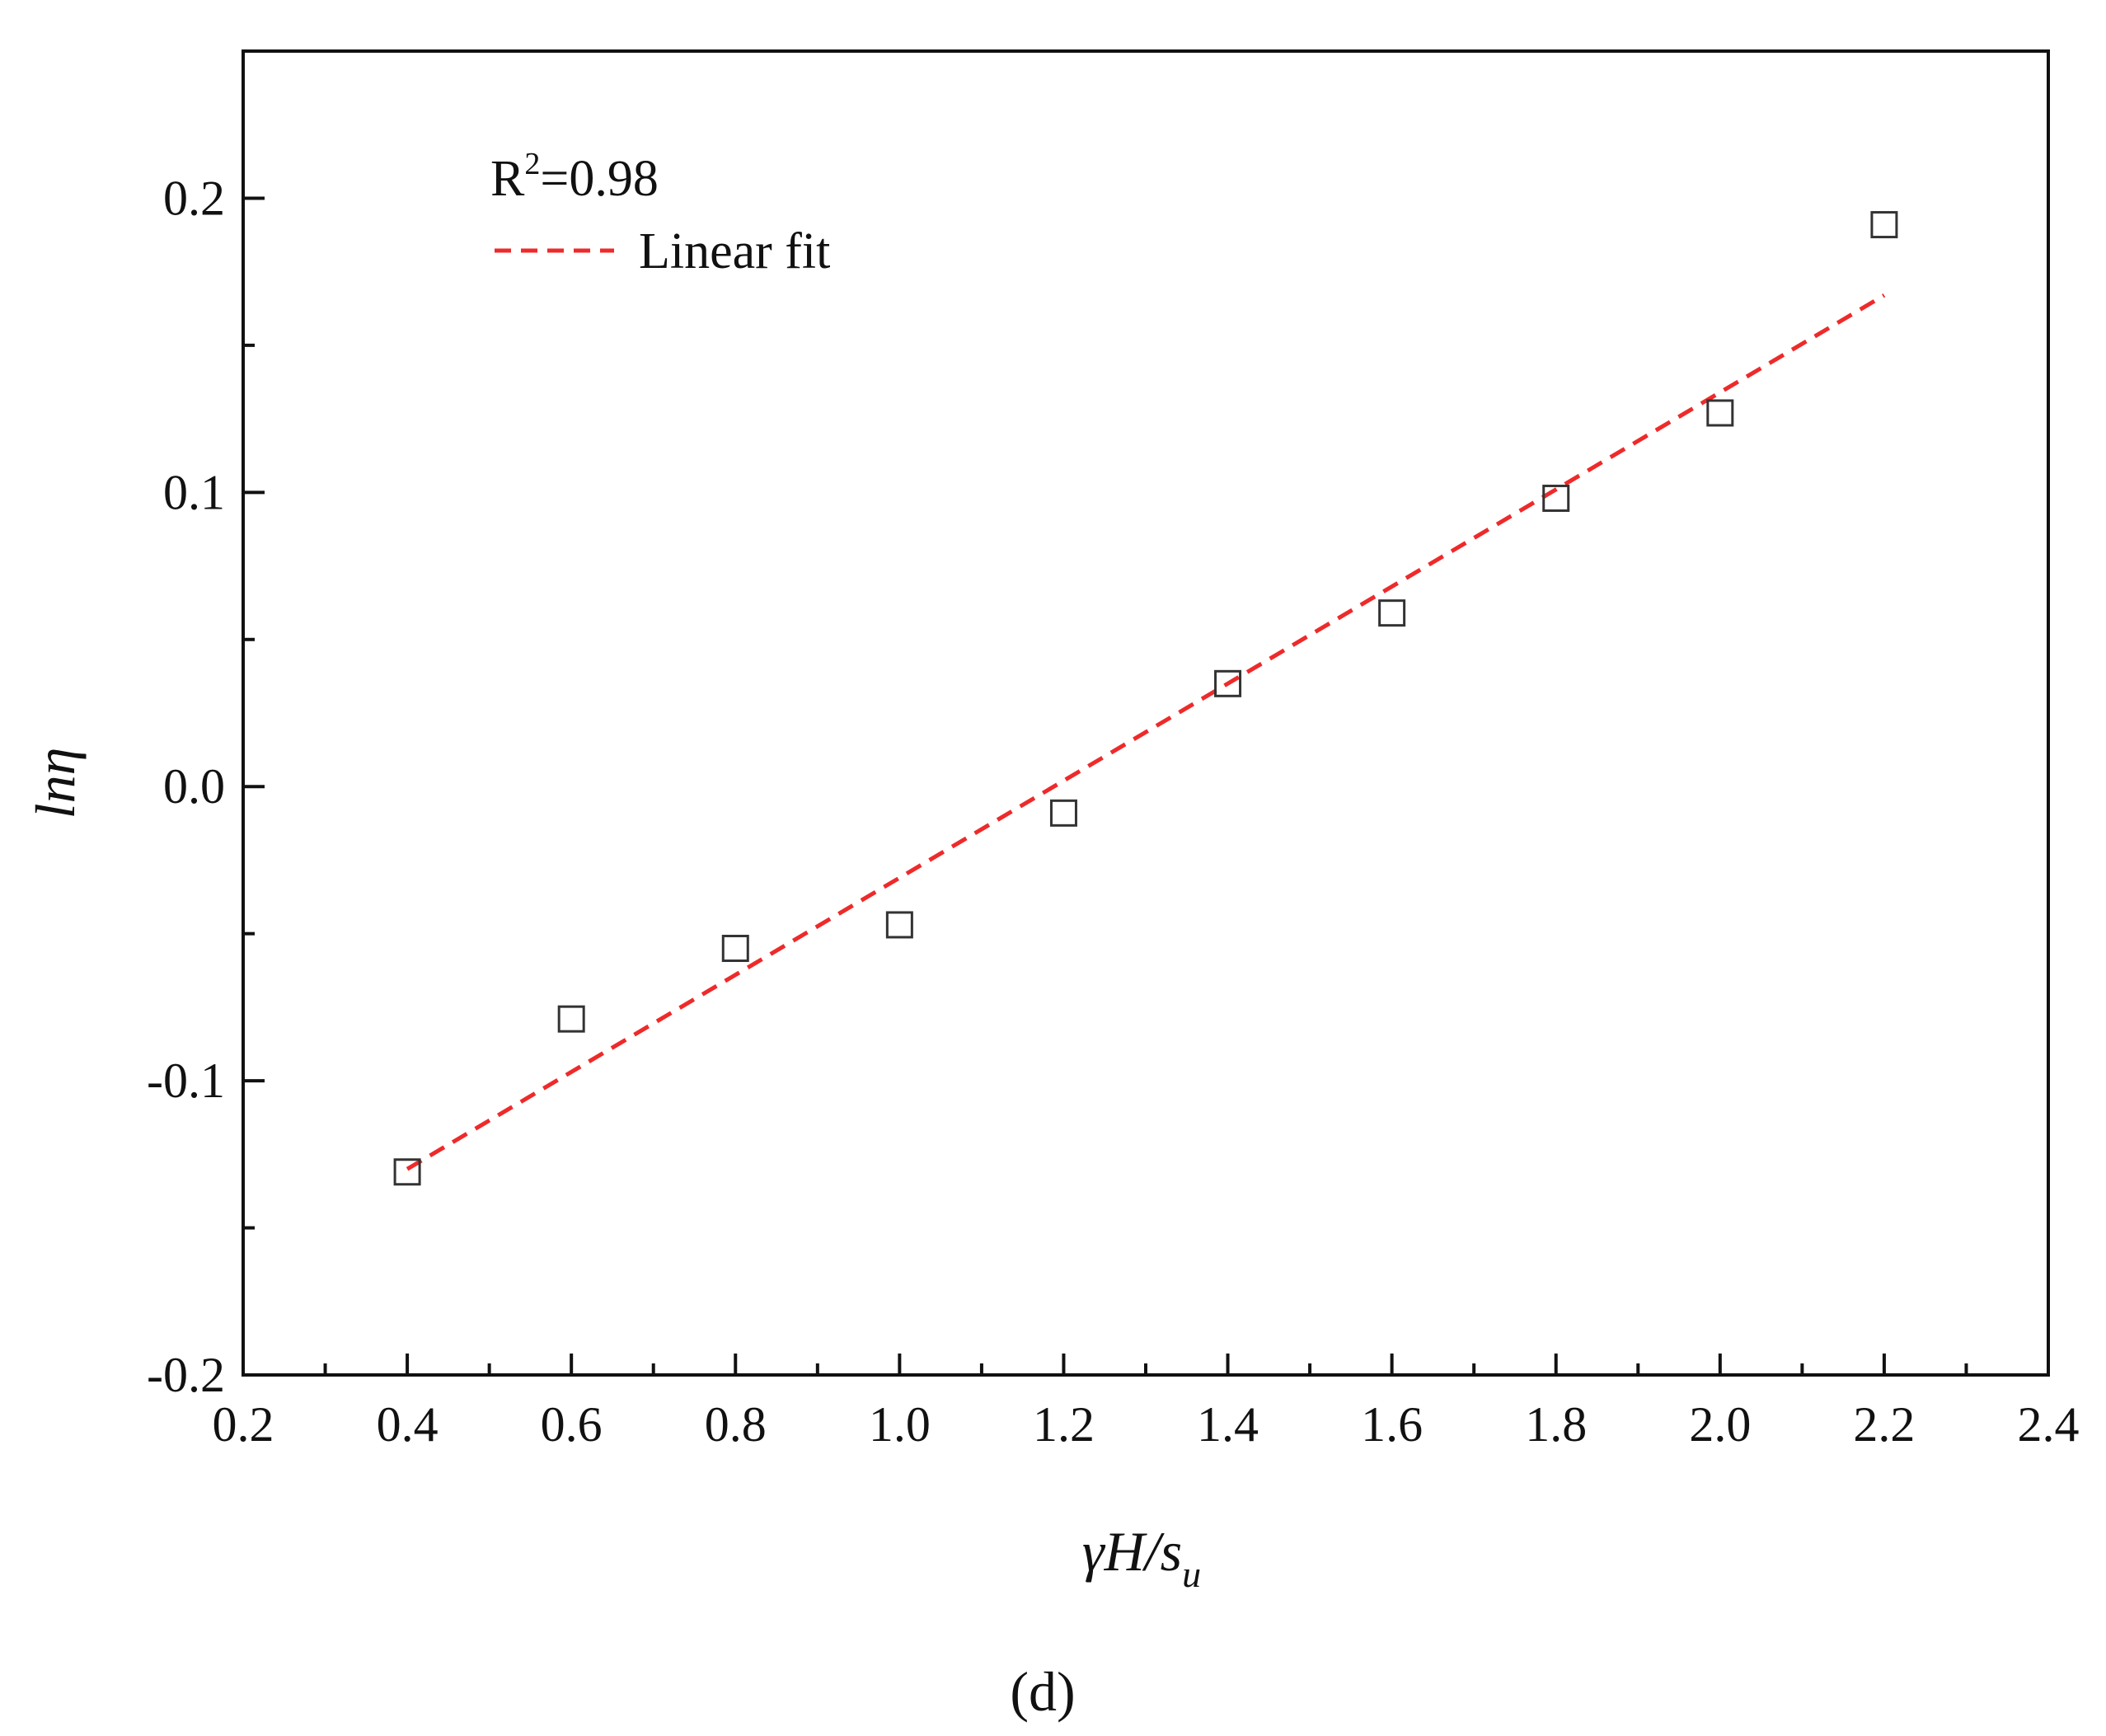 The width and height of the screenshot is (2106, 1736). I want to click on r2-rest: =0.98, so click(599, 179).